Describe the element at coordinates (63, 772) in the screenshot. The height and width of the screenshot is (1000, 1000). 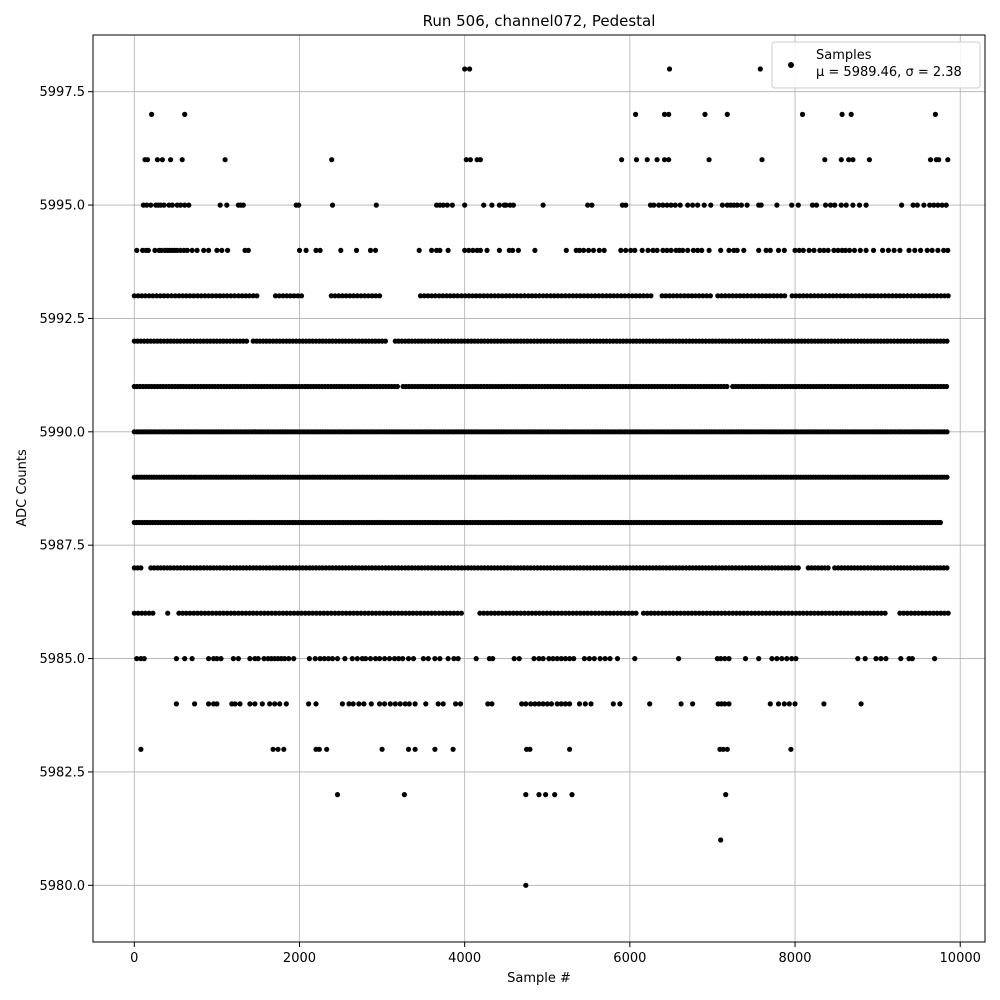
I see `y-tick-label: 5982.5` at that location.